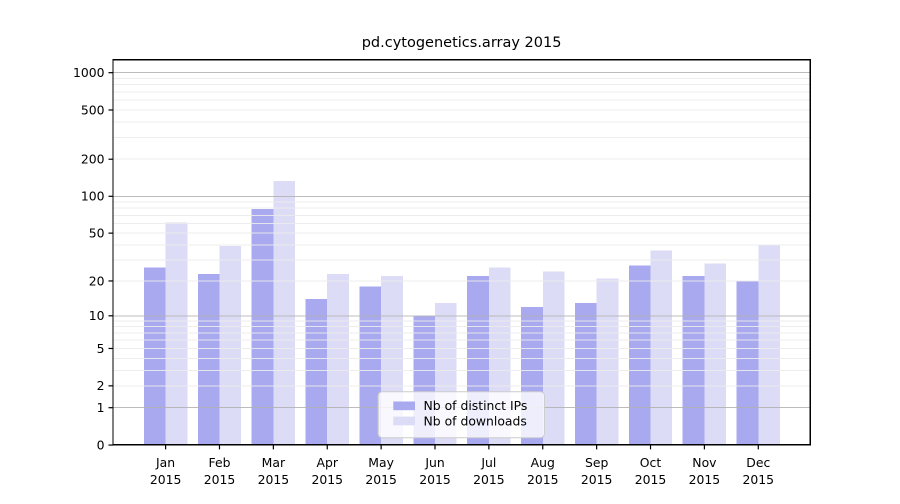  I want to click on x-tick-label-month: Feb, so click(220, 462).